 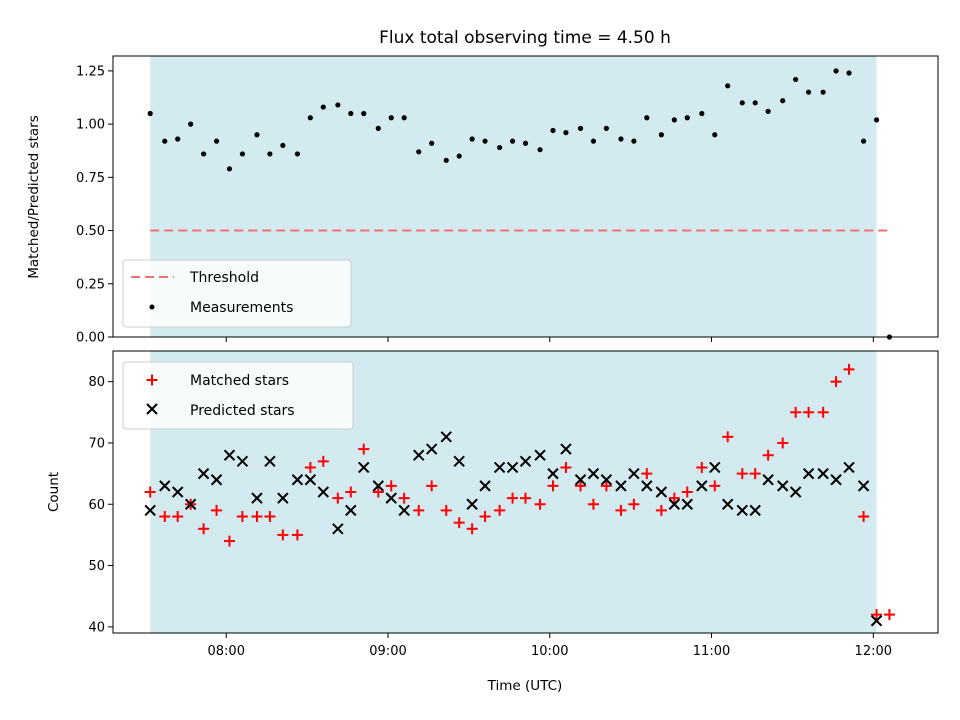 I want to click on top-legend-box, so click(x=237, y=293).